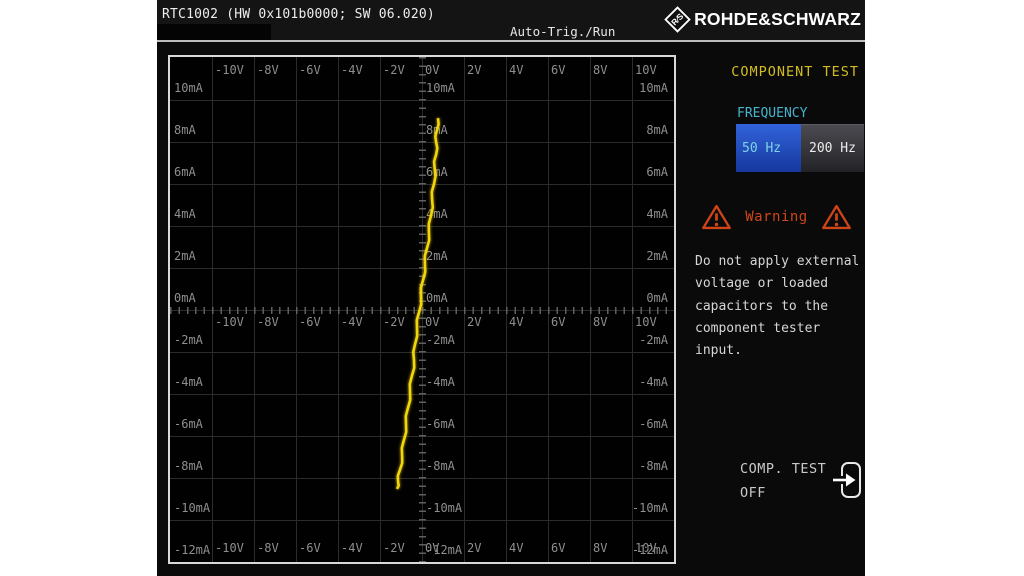 The image size is (1024, 576). Describe the element at coordinates (772, 113) in the screenshot. I see `frequency-label: FREQUENCY` at that location.